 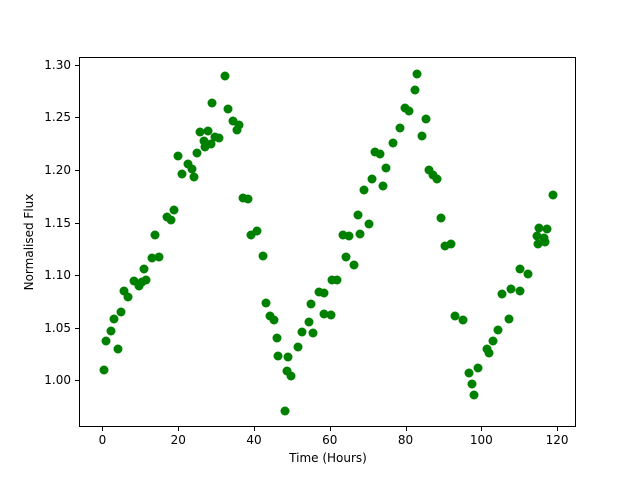 What do you see at coordinates (57, 117) in the screenshot?
I see `y-tick-label: 1.25` at bounding box center [57, 117].